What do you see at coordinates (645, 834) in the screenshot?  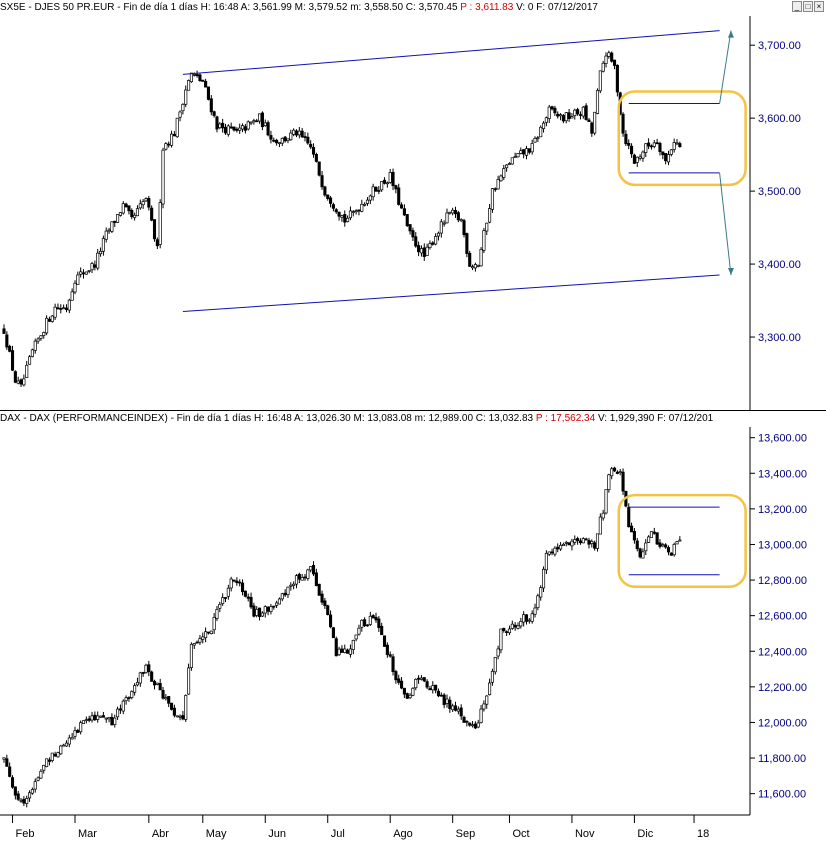 I see `x-tick-label: Dic` at bounding box center [645, 834].